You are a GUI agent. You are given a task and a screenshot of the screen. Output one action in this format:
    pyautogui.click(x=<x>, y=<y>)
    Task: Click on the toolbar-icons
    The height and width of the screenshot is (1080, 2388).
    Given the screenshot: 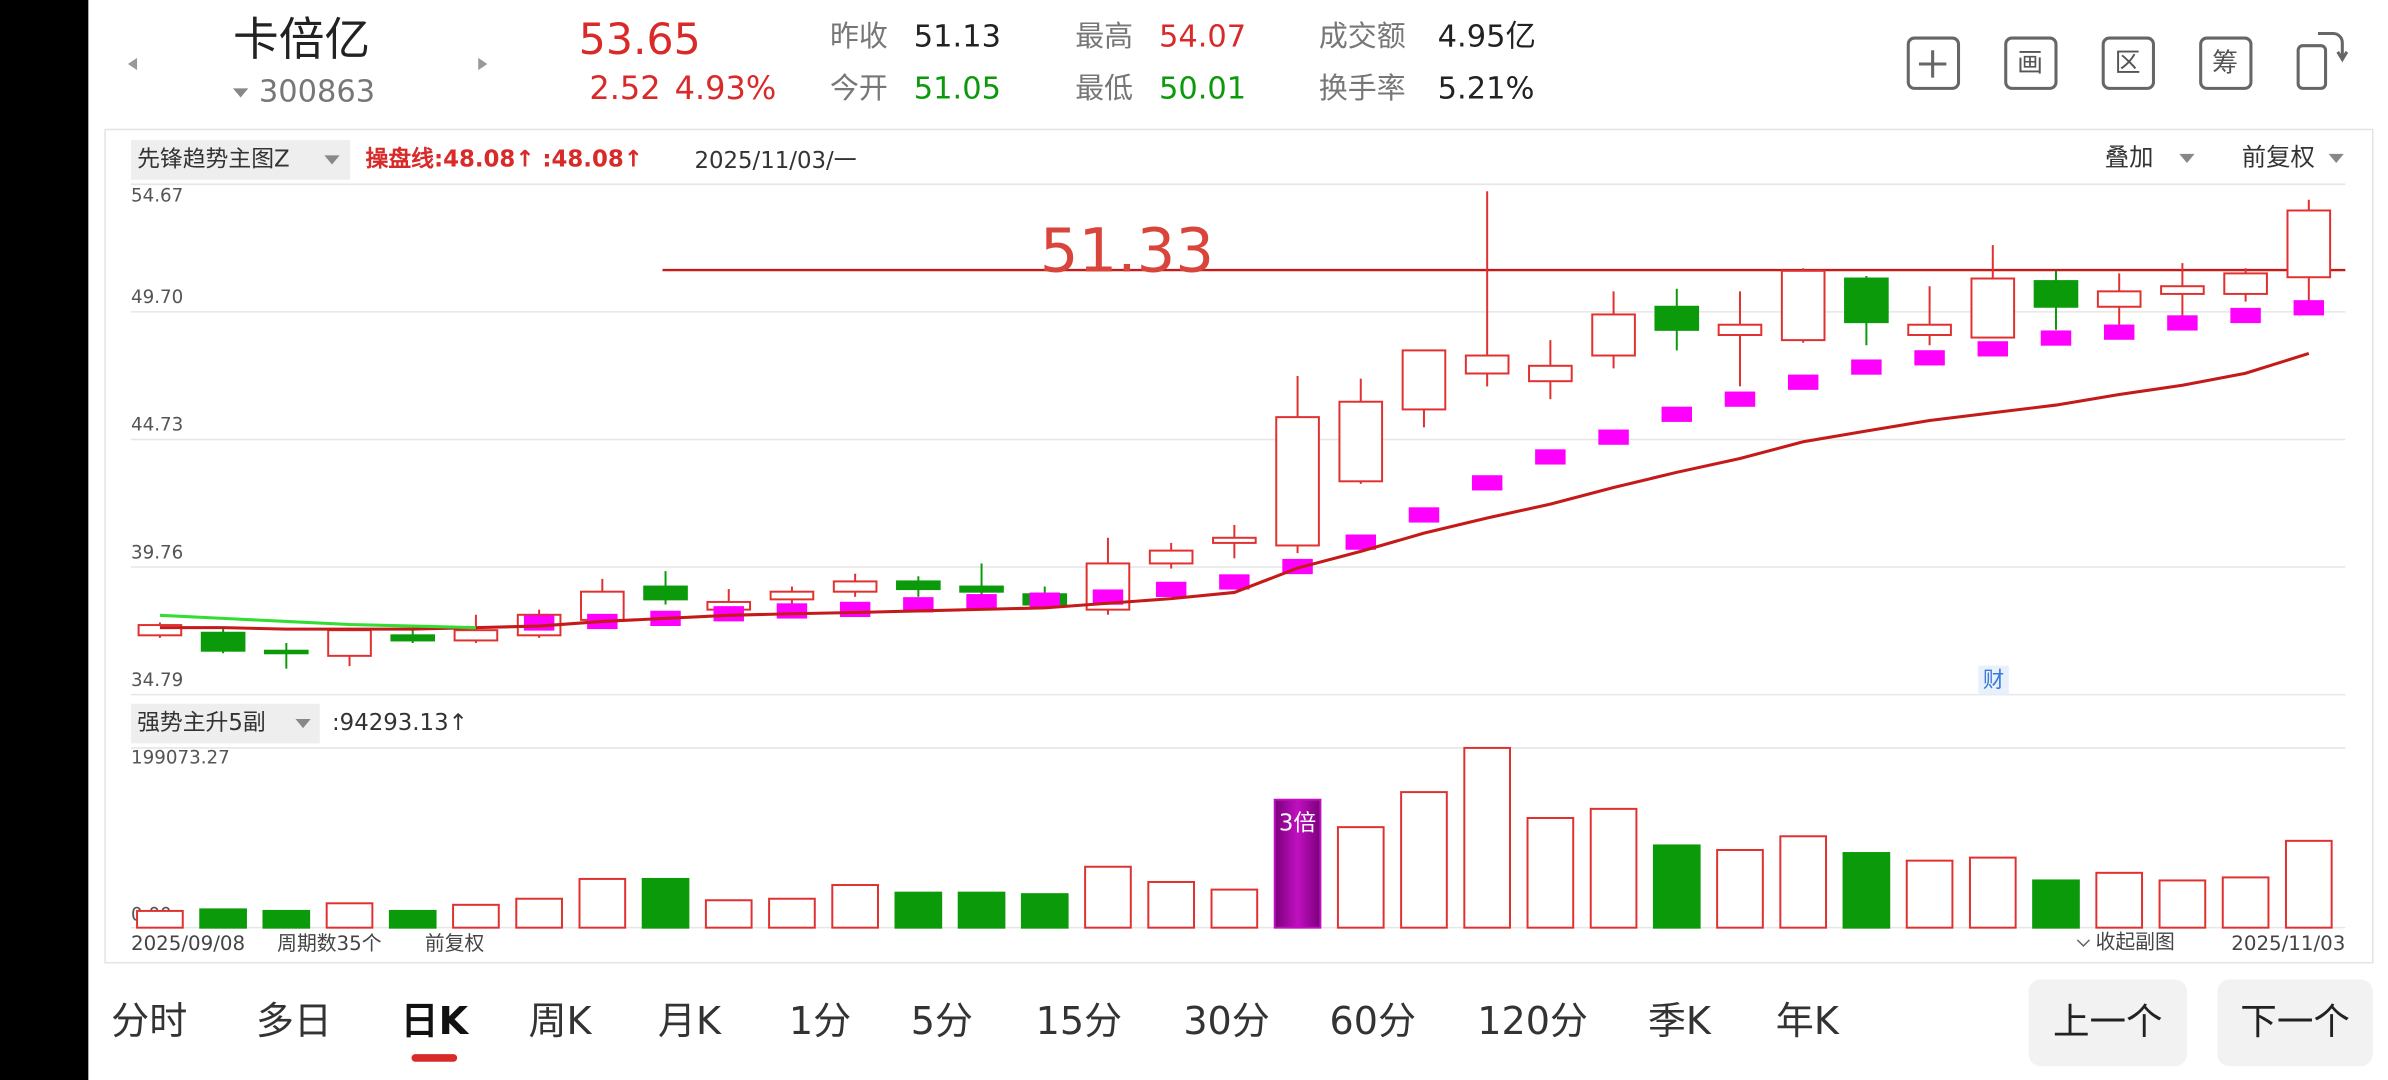 What is the action you would take?
    pyautogui.click(x=2127, y=60)
    